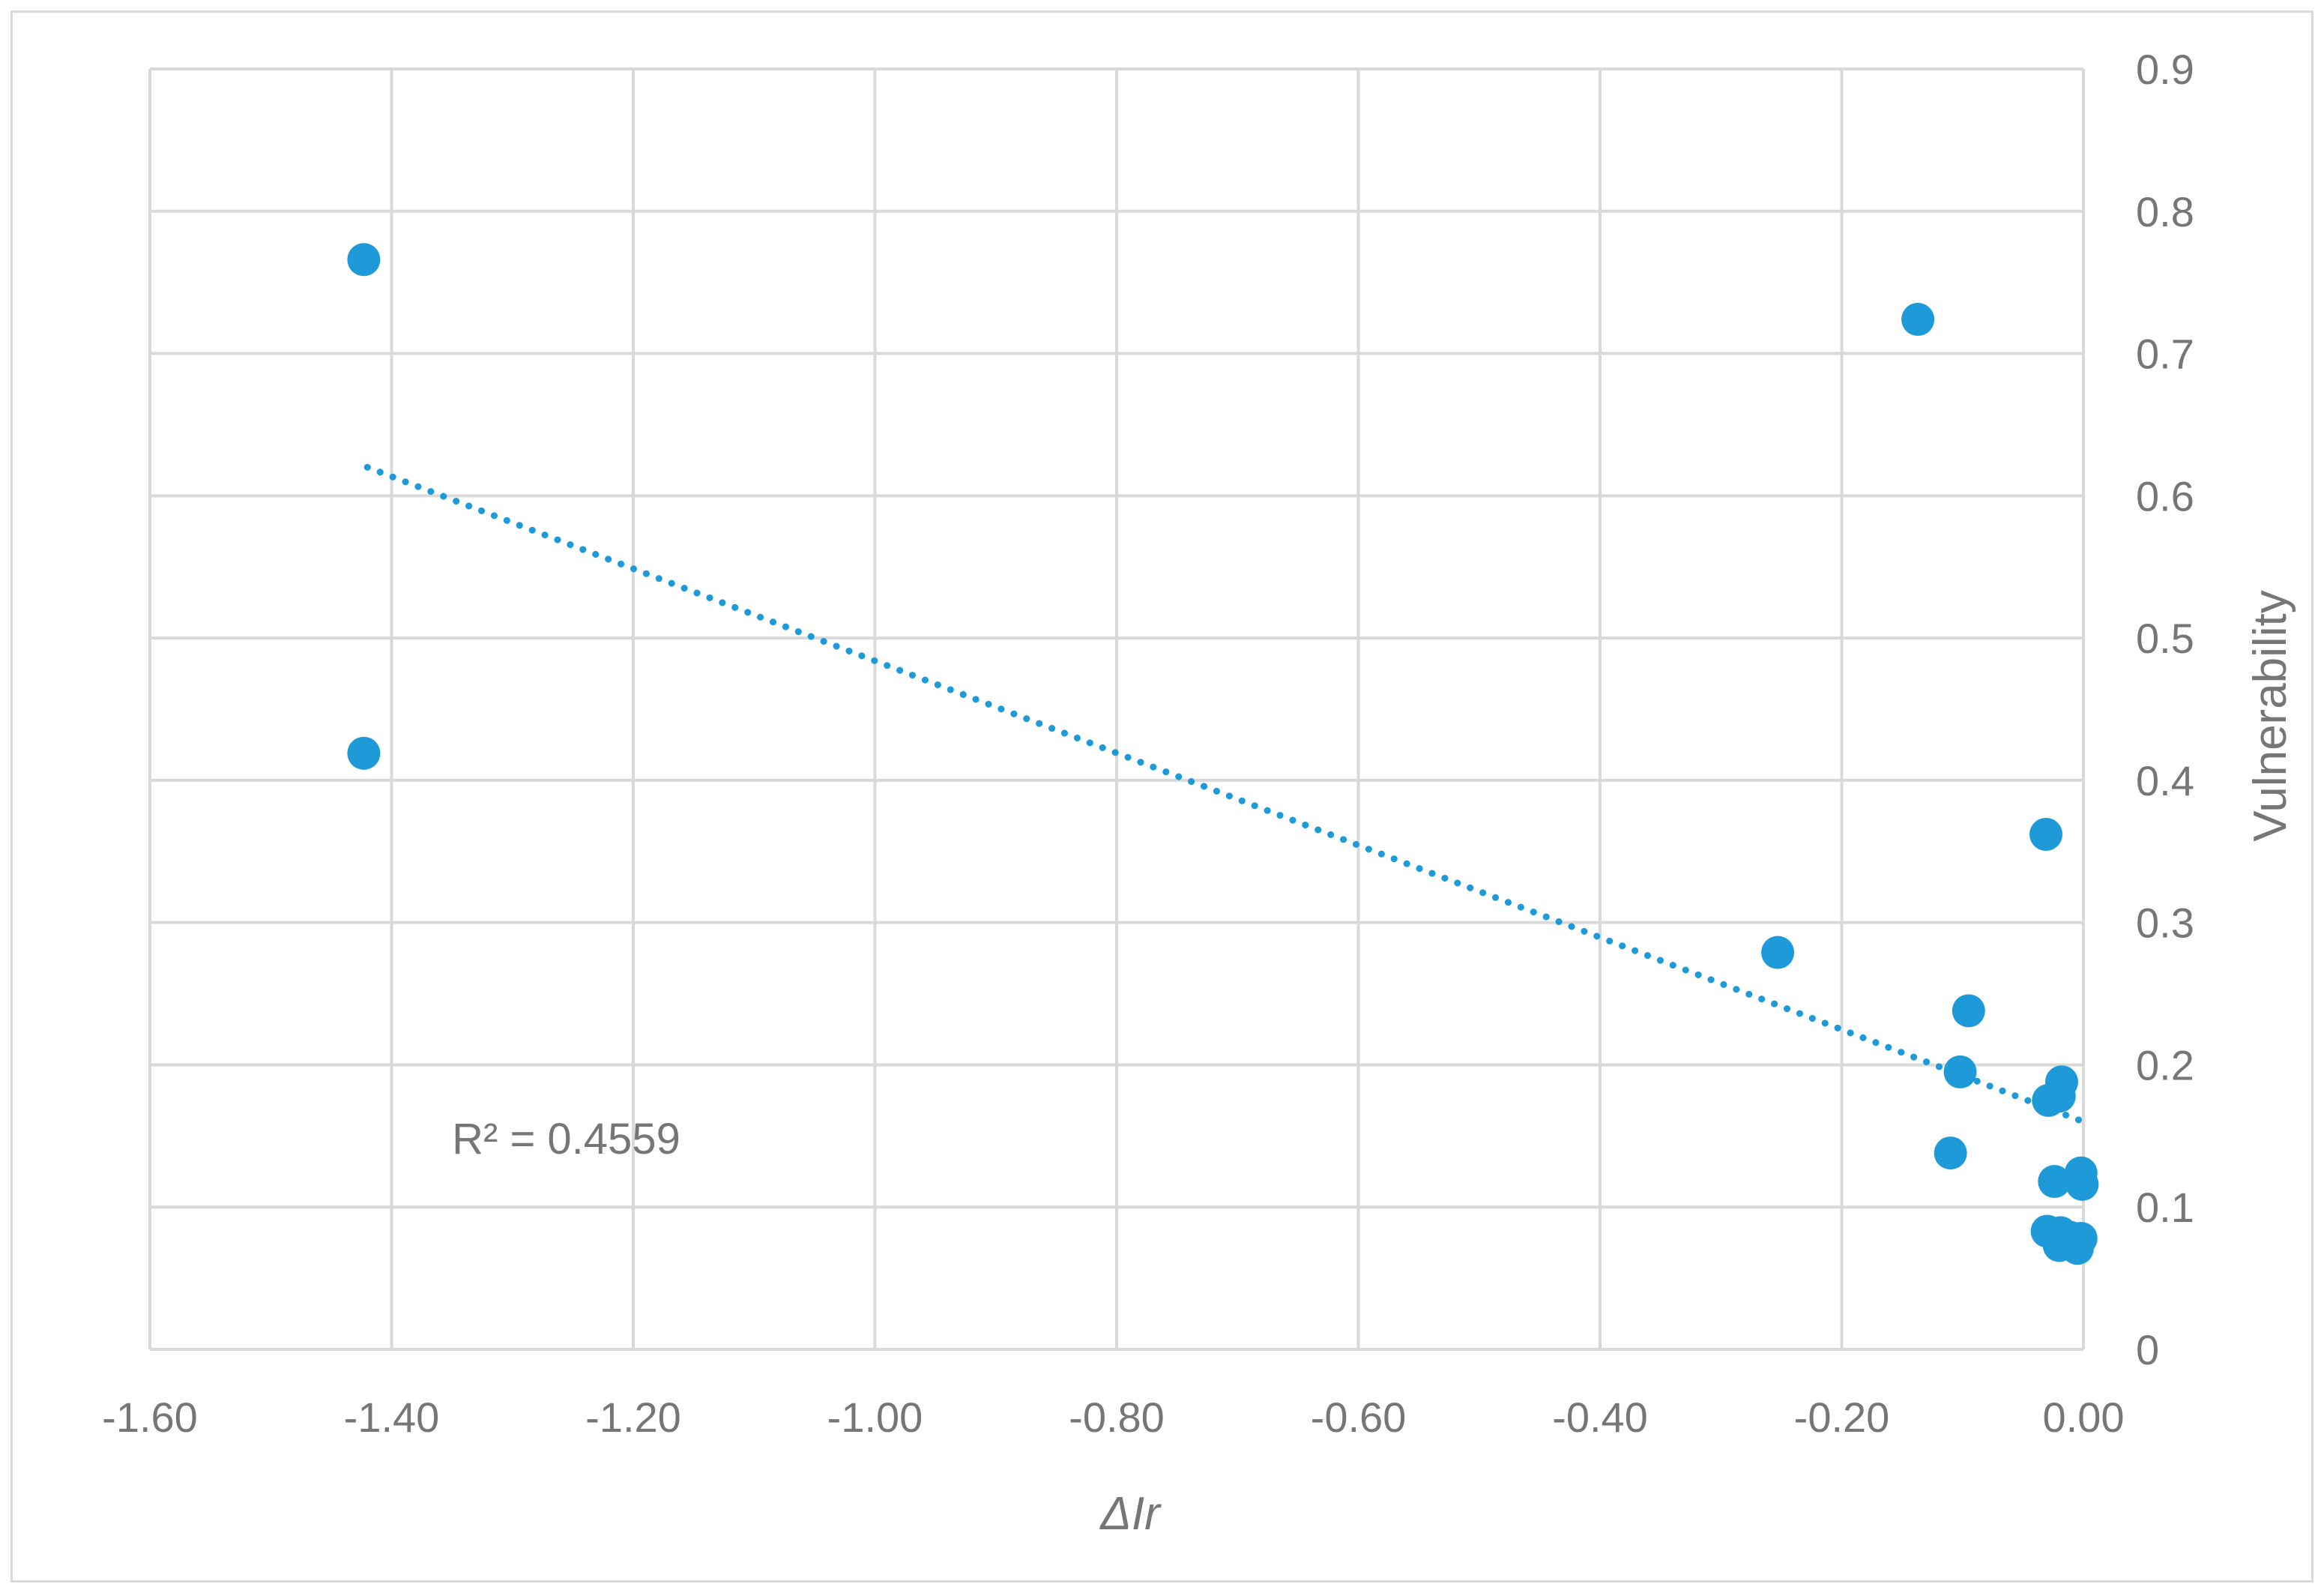 Image resolution: width=2324 pixels, height=1593 pixels. What do you see at coordinates (150, 1417) in the screenshot?
I see `x-tick-label: -1.60` at bounding box center [150, 1417].